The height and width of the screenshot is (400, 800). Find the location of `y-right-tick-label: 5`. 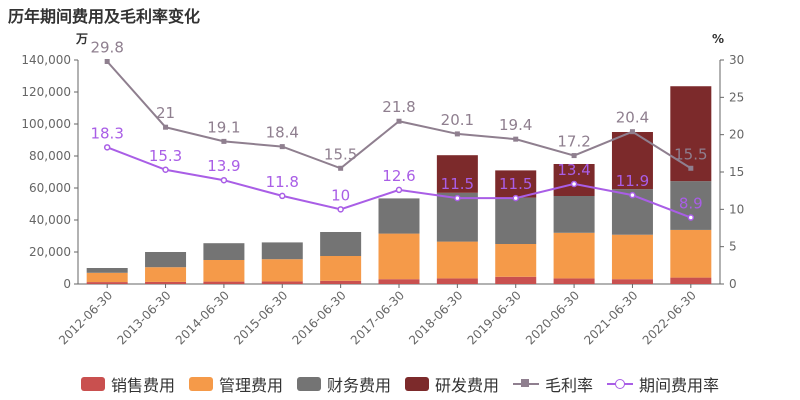

y-right-tick-label: 5 is located at coordinates (733, 247).